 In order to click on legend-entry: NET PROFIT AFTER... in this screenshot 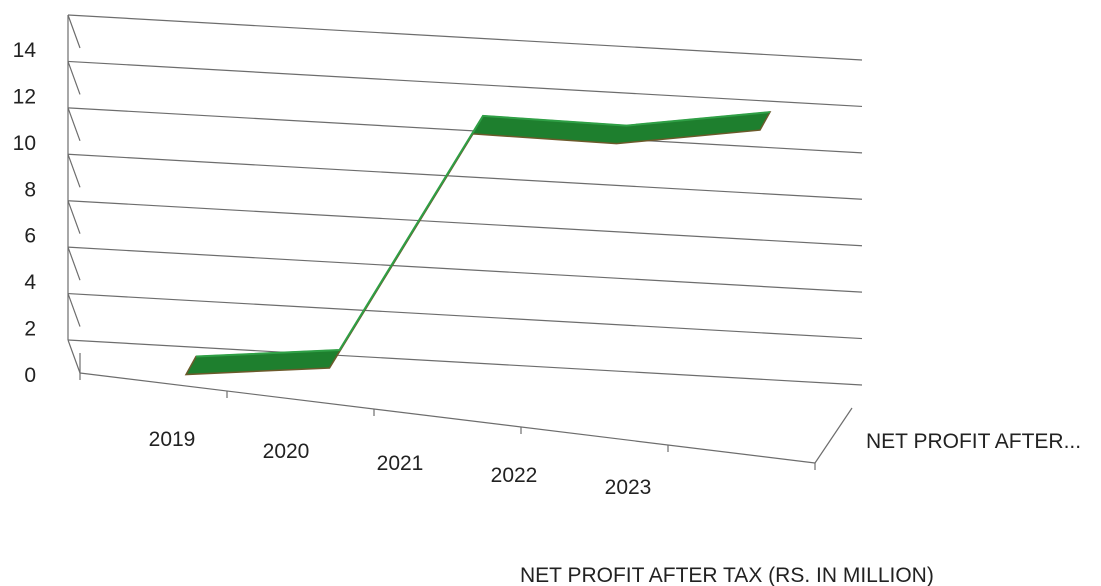, I will do `click(973, 441)`.